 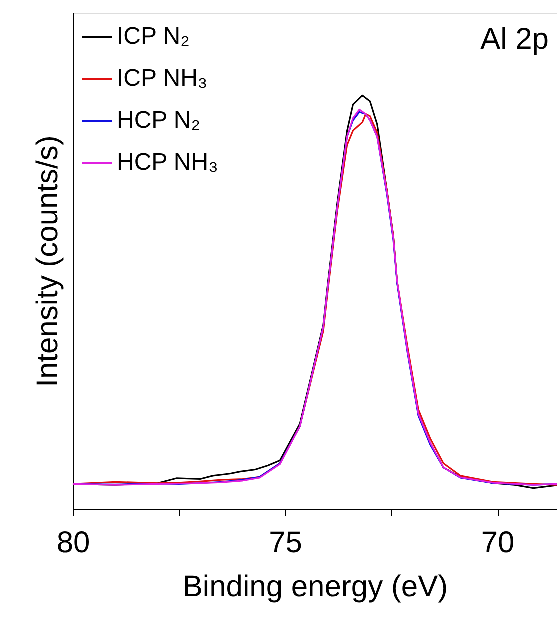 What do you see at coordinates (48, 262) in the screenshot?
I see `y-axis-title: Intensity (counts/s)` at bounding box center [48, 262].